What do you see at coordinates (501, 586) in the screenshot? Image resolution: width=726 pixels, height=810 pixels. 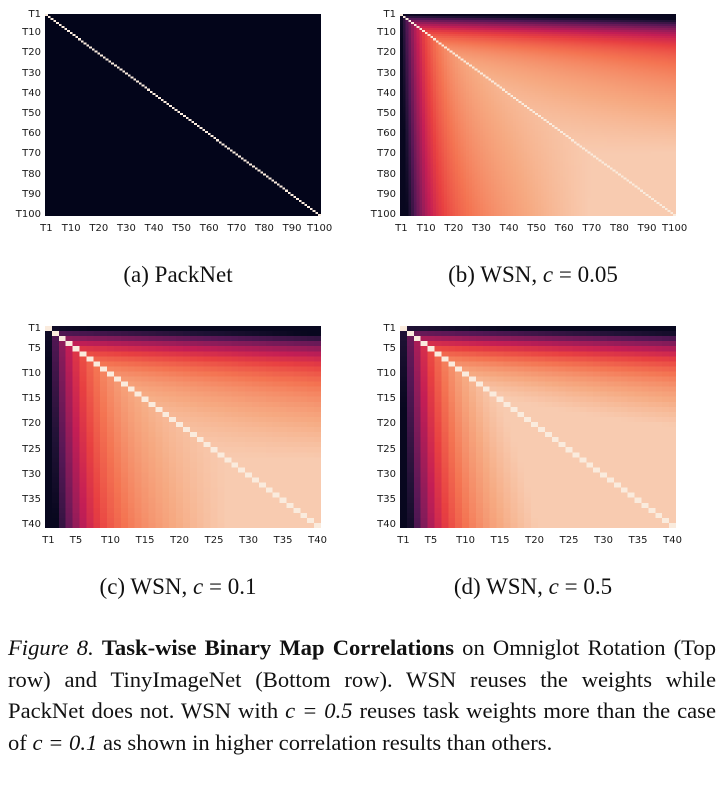 I see `subcaption-d-prefix: (d) WSN,` at bounding box center [501, 586].